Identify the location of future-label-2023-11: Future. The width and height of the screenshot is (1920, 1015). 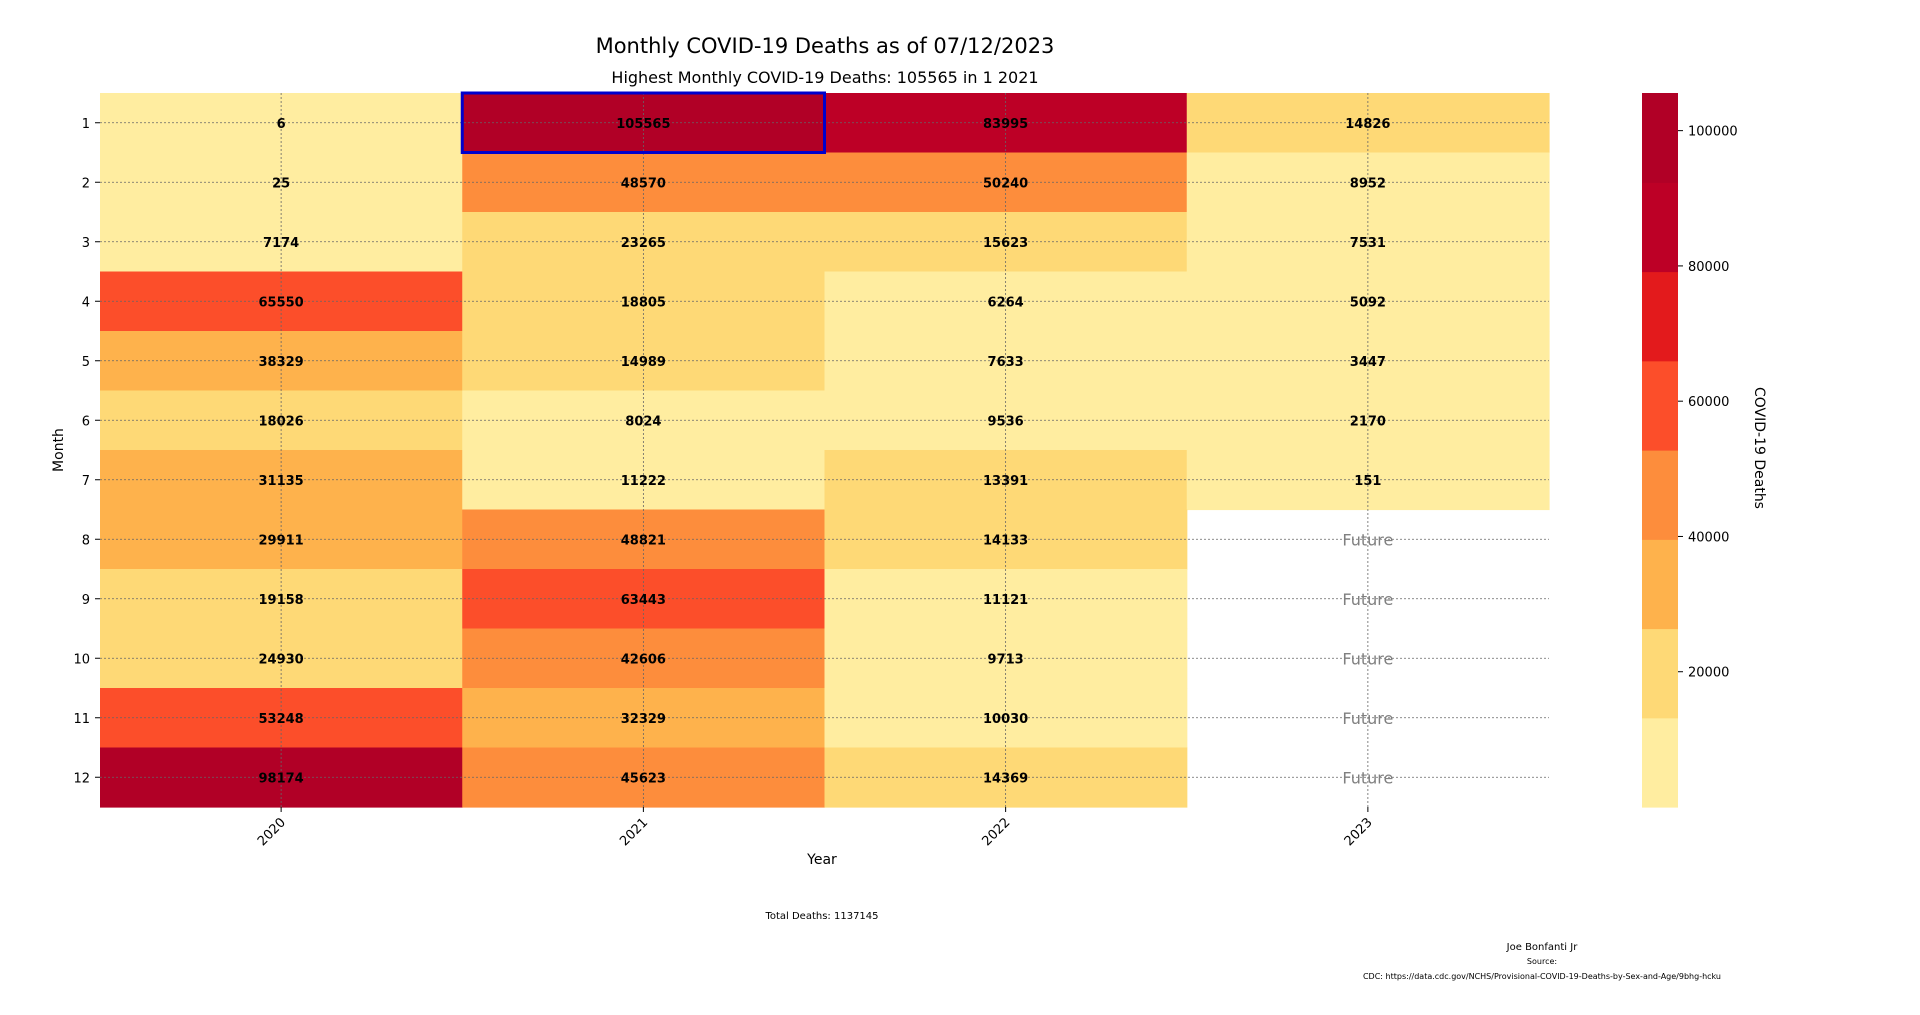
(1367, 718).